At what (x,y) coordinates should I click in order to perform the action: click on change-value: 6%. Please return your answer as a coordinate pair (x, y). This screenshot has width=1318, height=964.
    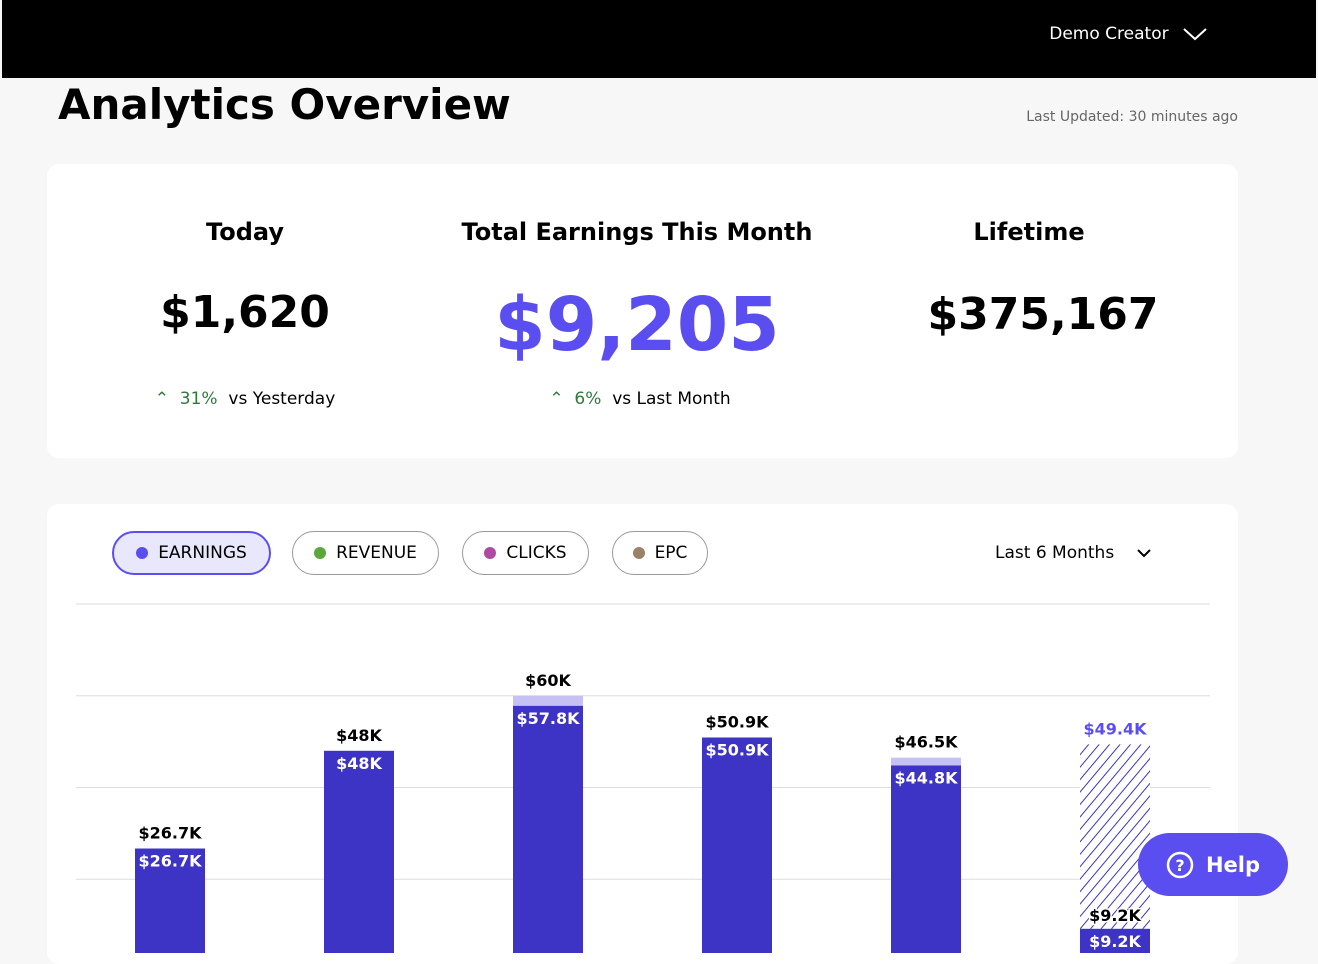
    Looking at the image, I should click on (588, 399).